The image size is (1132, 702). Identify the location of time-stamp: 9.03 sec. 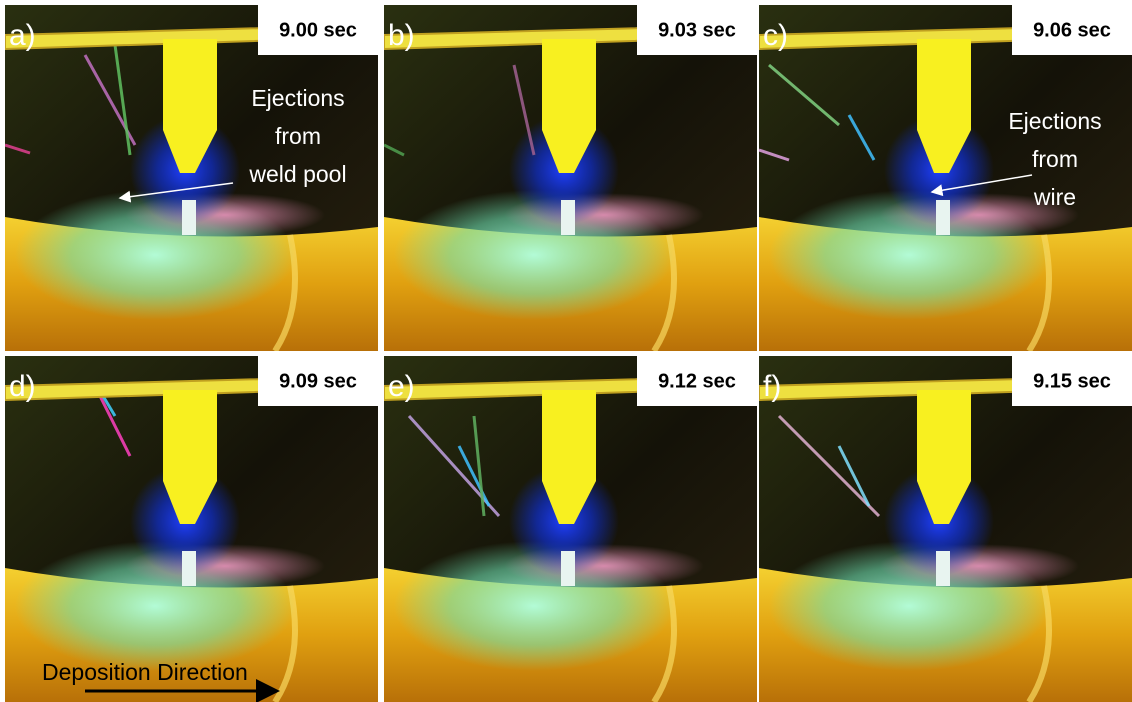
(697, 30).